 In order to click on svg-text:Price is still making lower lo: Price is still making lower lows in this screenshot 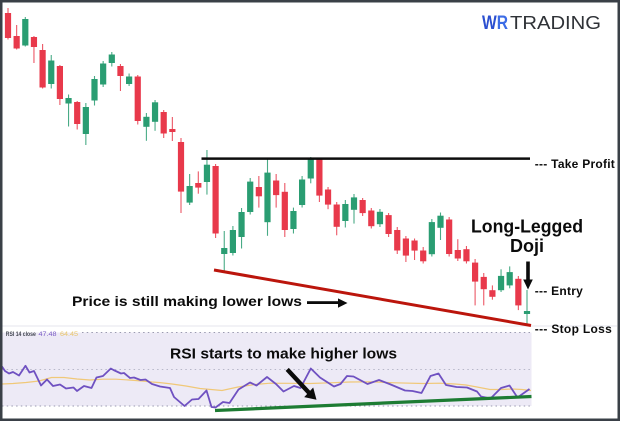, I will do `click(187, 301)`.